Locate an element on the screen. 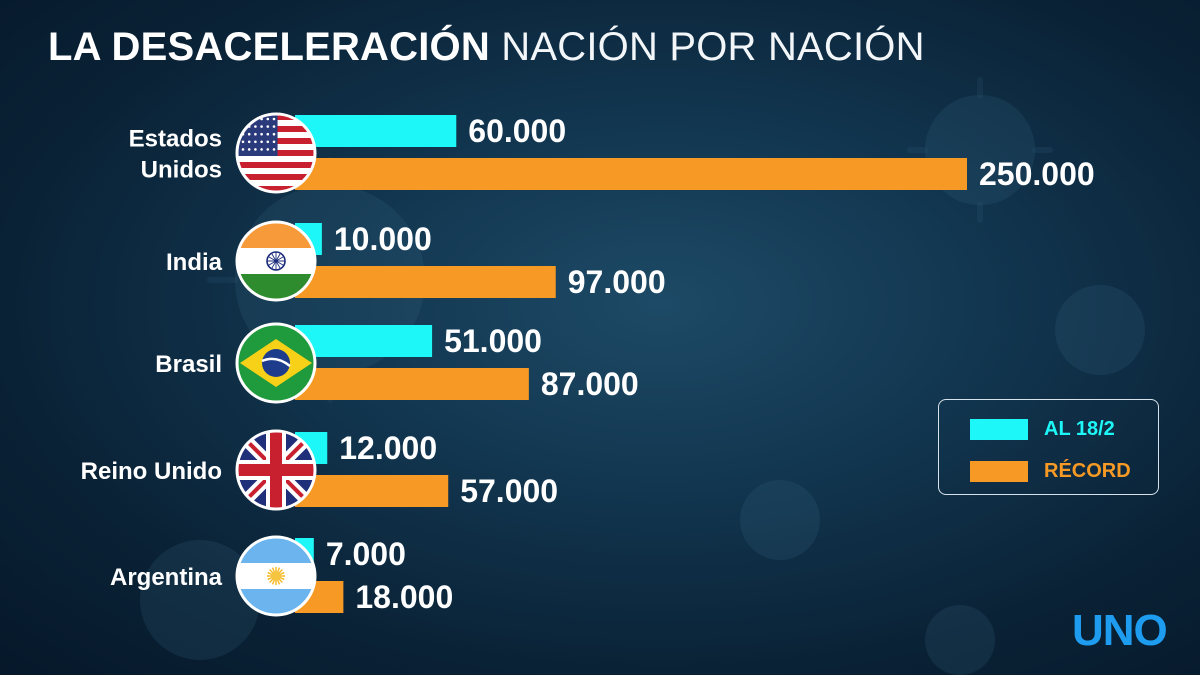 The image size is (1200, 675). chart-title: LA DESACELERACIÓN NACIÓN POR NACIÓN is located at coordinates (486, 47).